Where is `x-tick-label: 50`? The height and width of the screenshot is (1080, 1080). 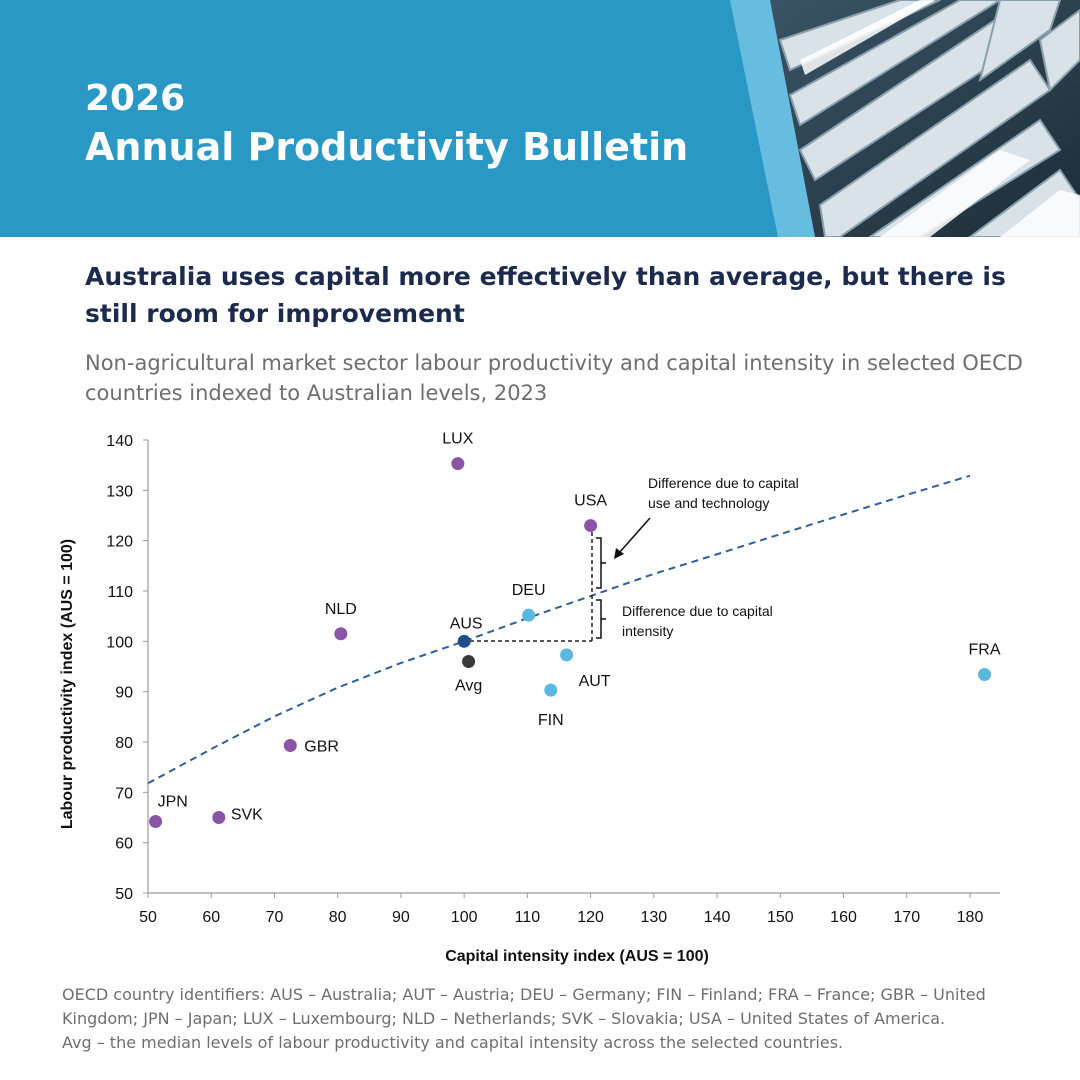 x-tick-label: 50 is located at coordinates (148, 917).